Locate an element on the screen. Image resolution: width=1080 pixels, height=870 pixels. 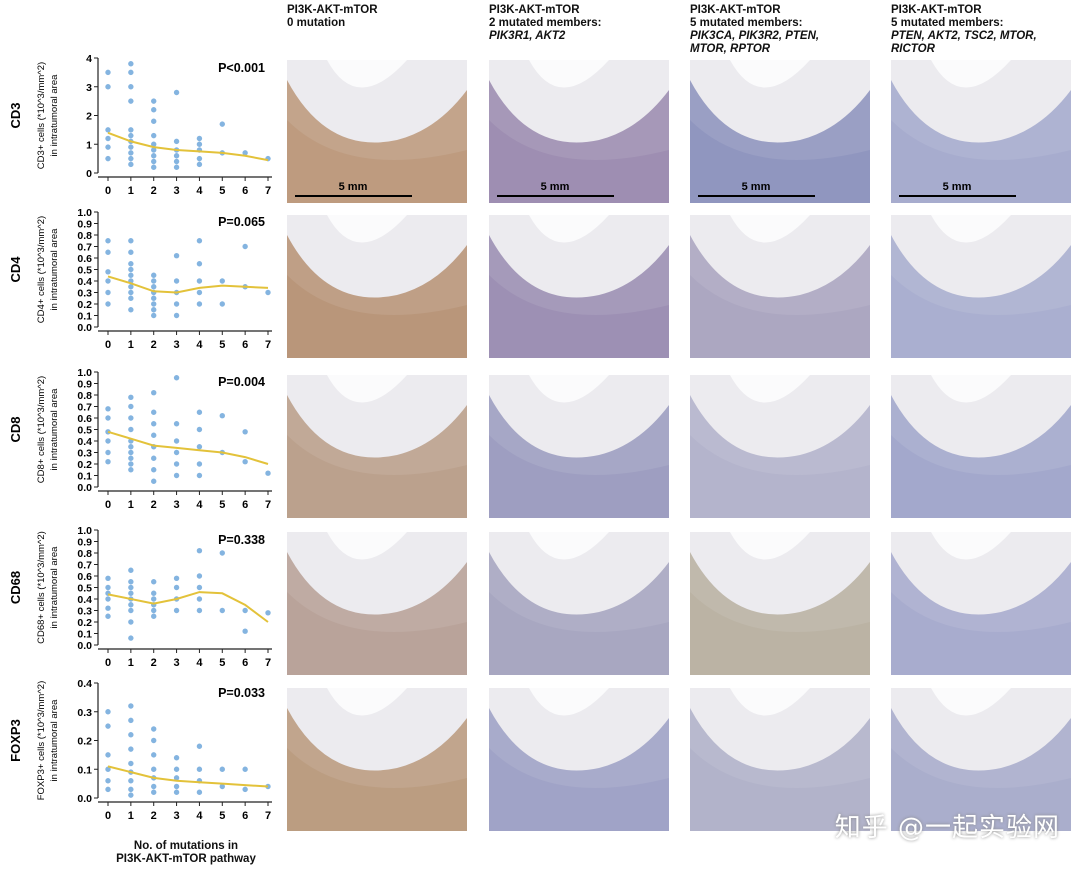
y-tick-label: 0.5 is located at coordinates (84, 431).